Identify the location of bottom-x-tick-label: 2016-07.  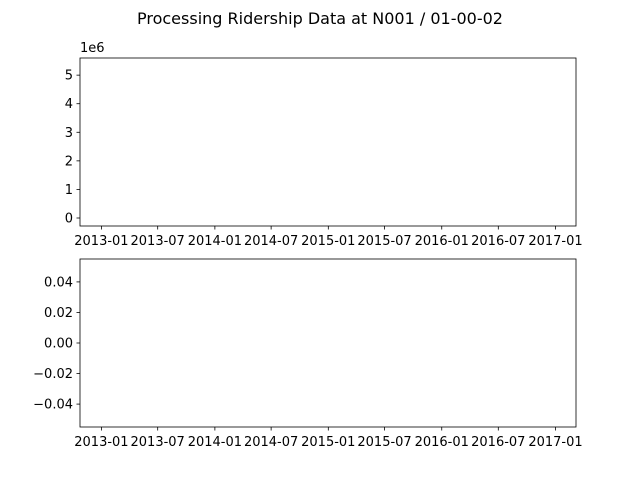
(498, 442).